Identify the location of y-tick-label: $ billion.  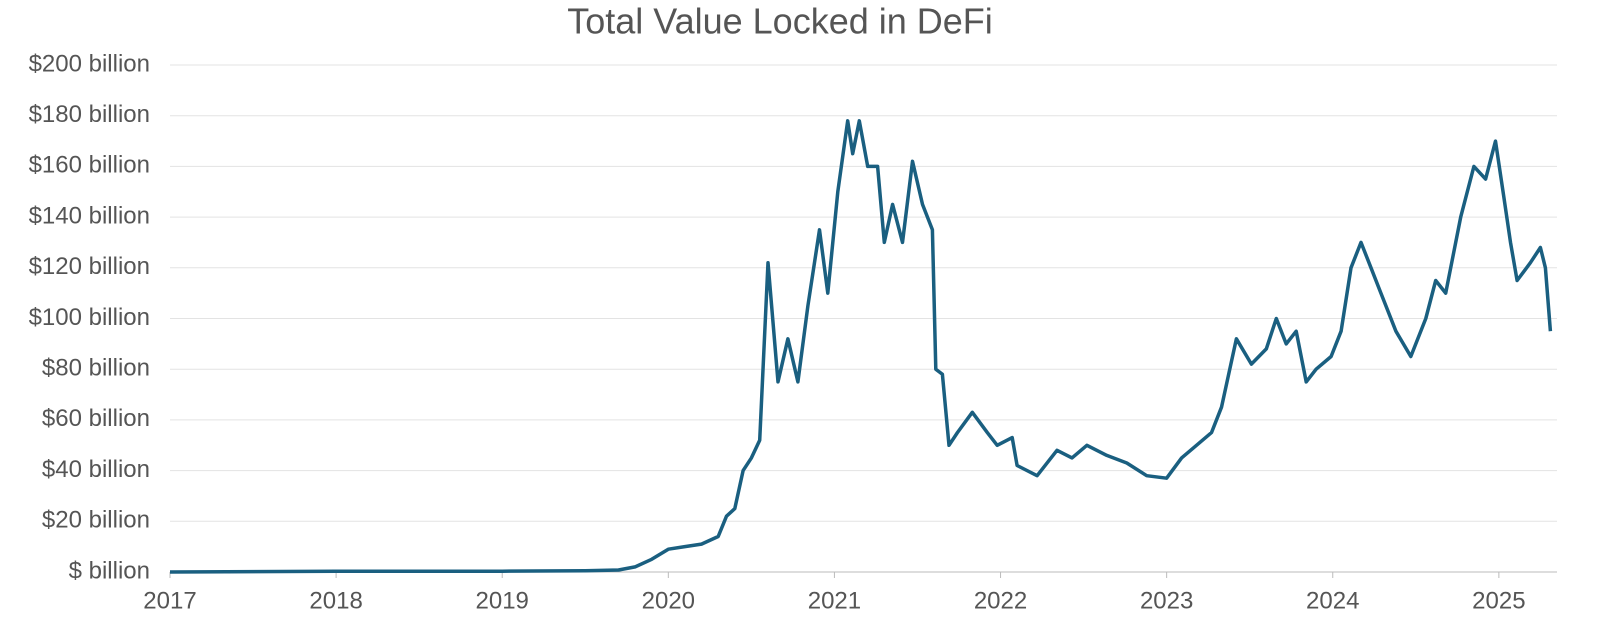
(109, 570).